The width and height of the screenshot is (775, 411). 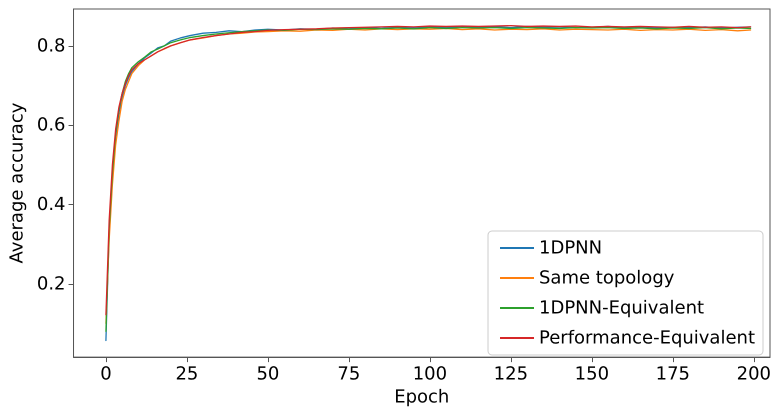 I want to click on legend-label: Performance-Equivalent, so click(x=647, y=338).